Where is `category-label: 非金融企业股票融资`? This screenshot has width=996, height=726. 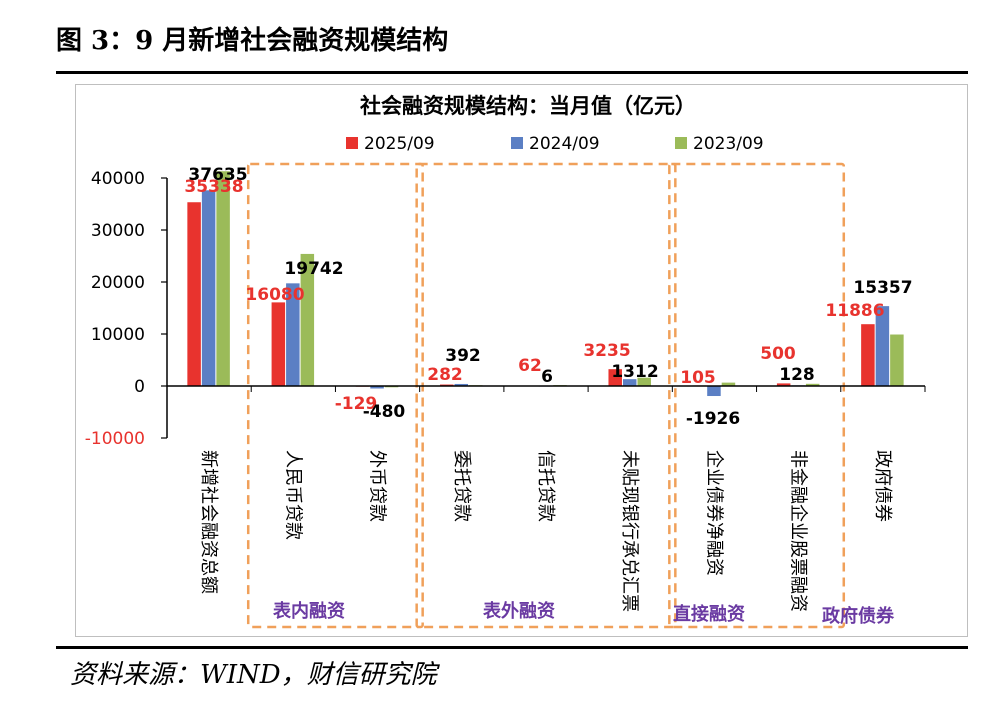 category-label: 非金融企业股票融资 is located at coordinates (798, 531).